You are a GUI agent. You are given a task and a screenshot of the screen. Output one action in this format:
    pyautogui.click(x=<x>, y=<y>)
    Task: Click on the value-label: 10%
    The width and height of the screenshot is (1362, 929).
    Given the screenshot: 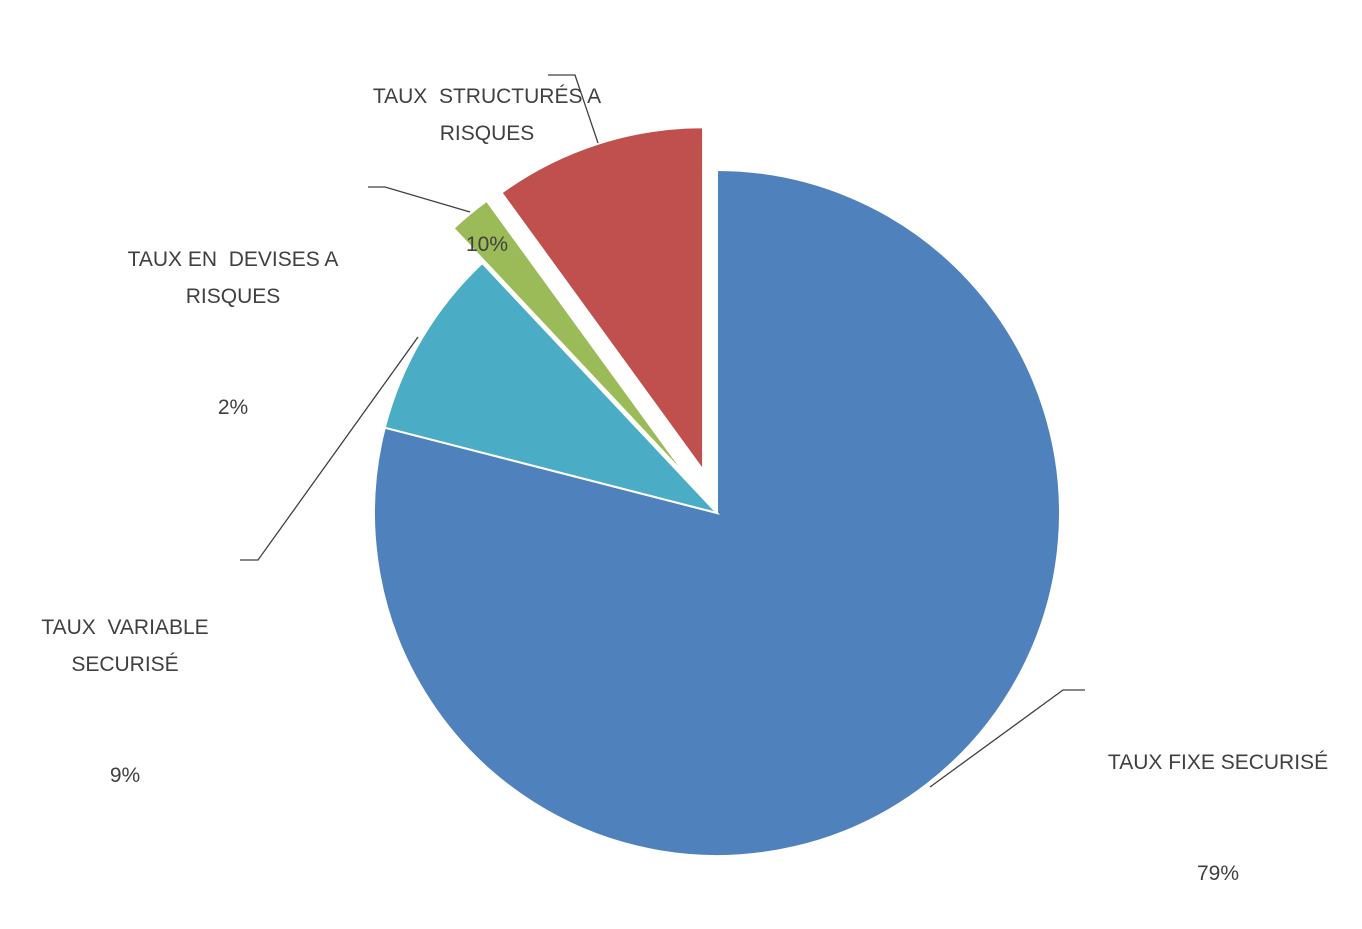 What is the action you would take?
    pyautogui.click(x=487, y=244)
    